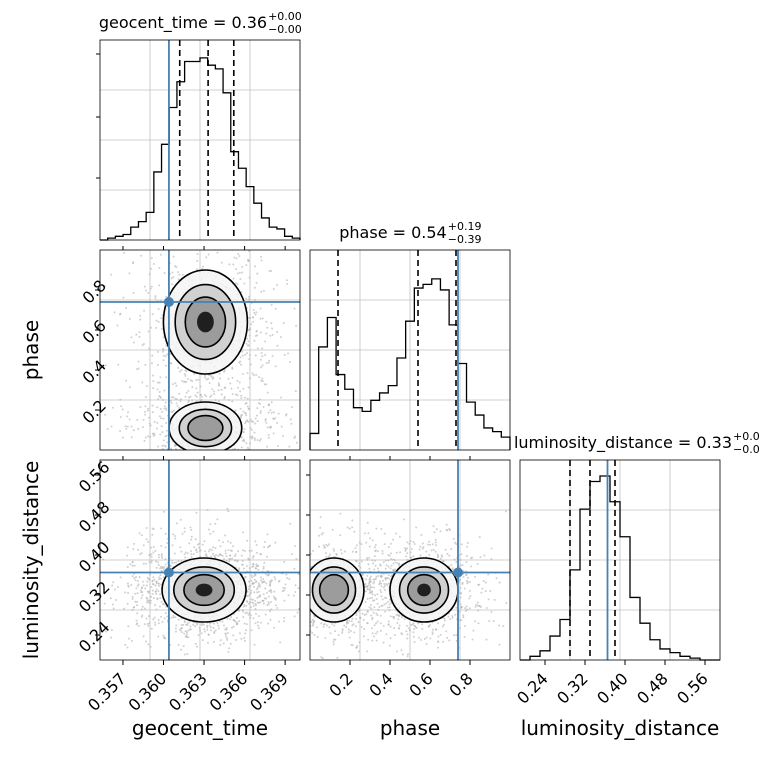 Image resolution: width=760 pixels, height=760 pixels. What do you see at coordinates (532, 688) in the screenshot?
I see `x-tick-label: 0.24` at bounding box center [532, 688].